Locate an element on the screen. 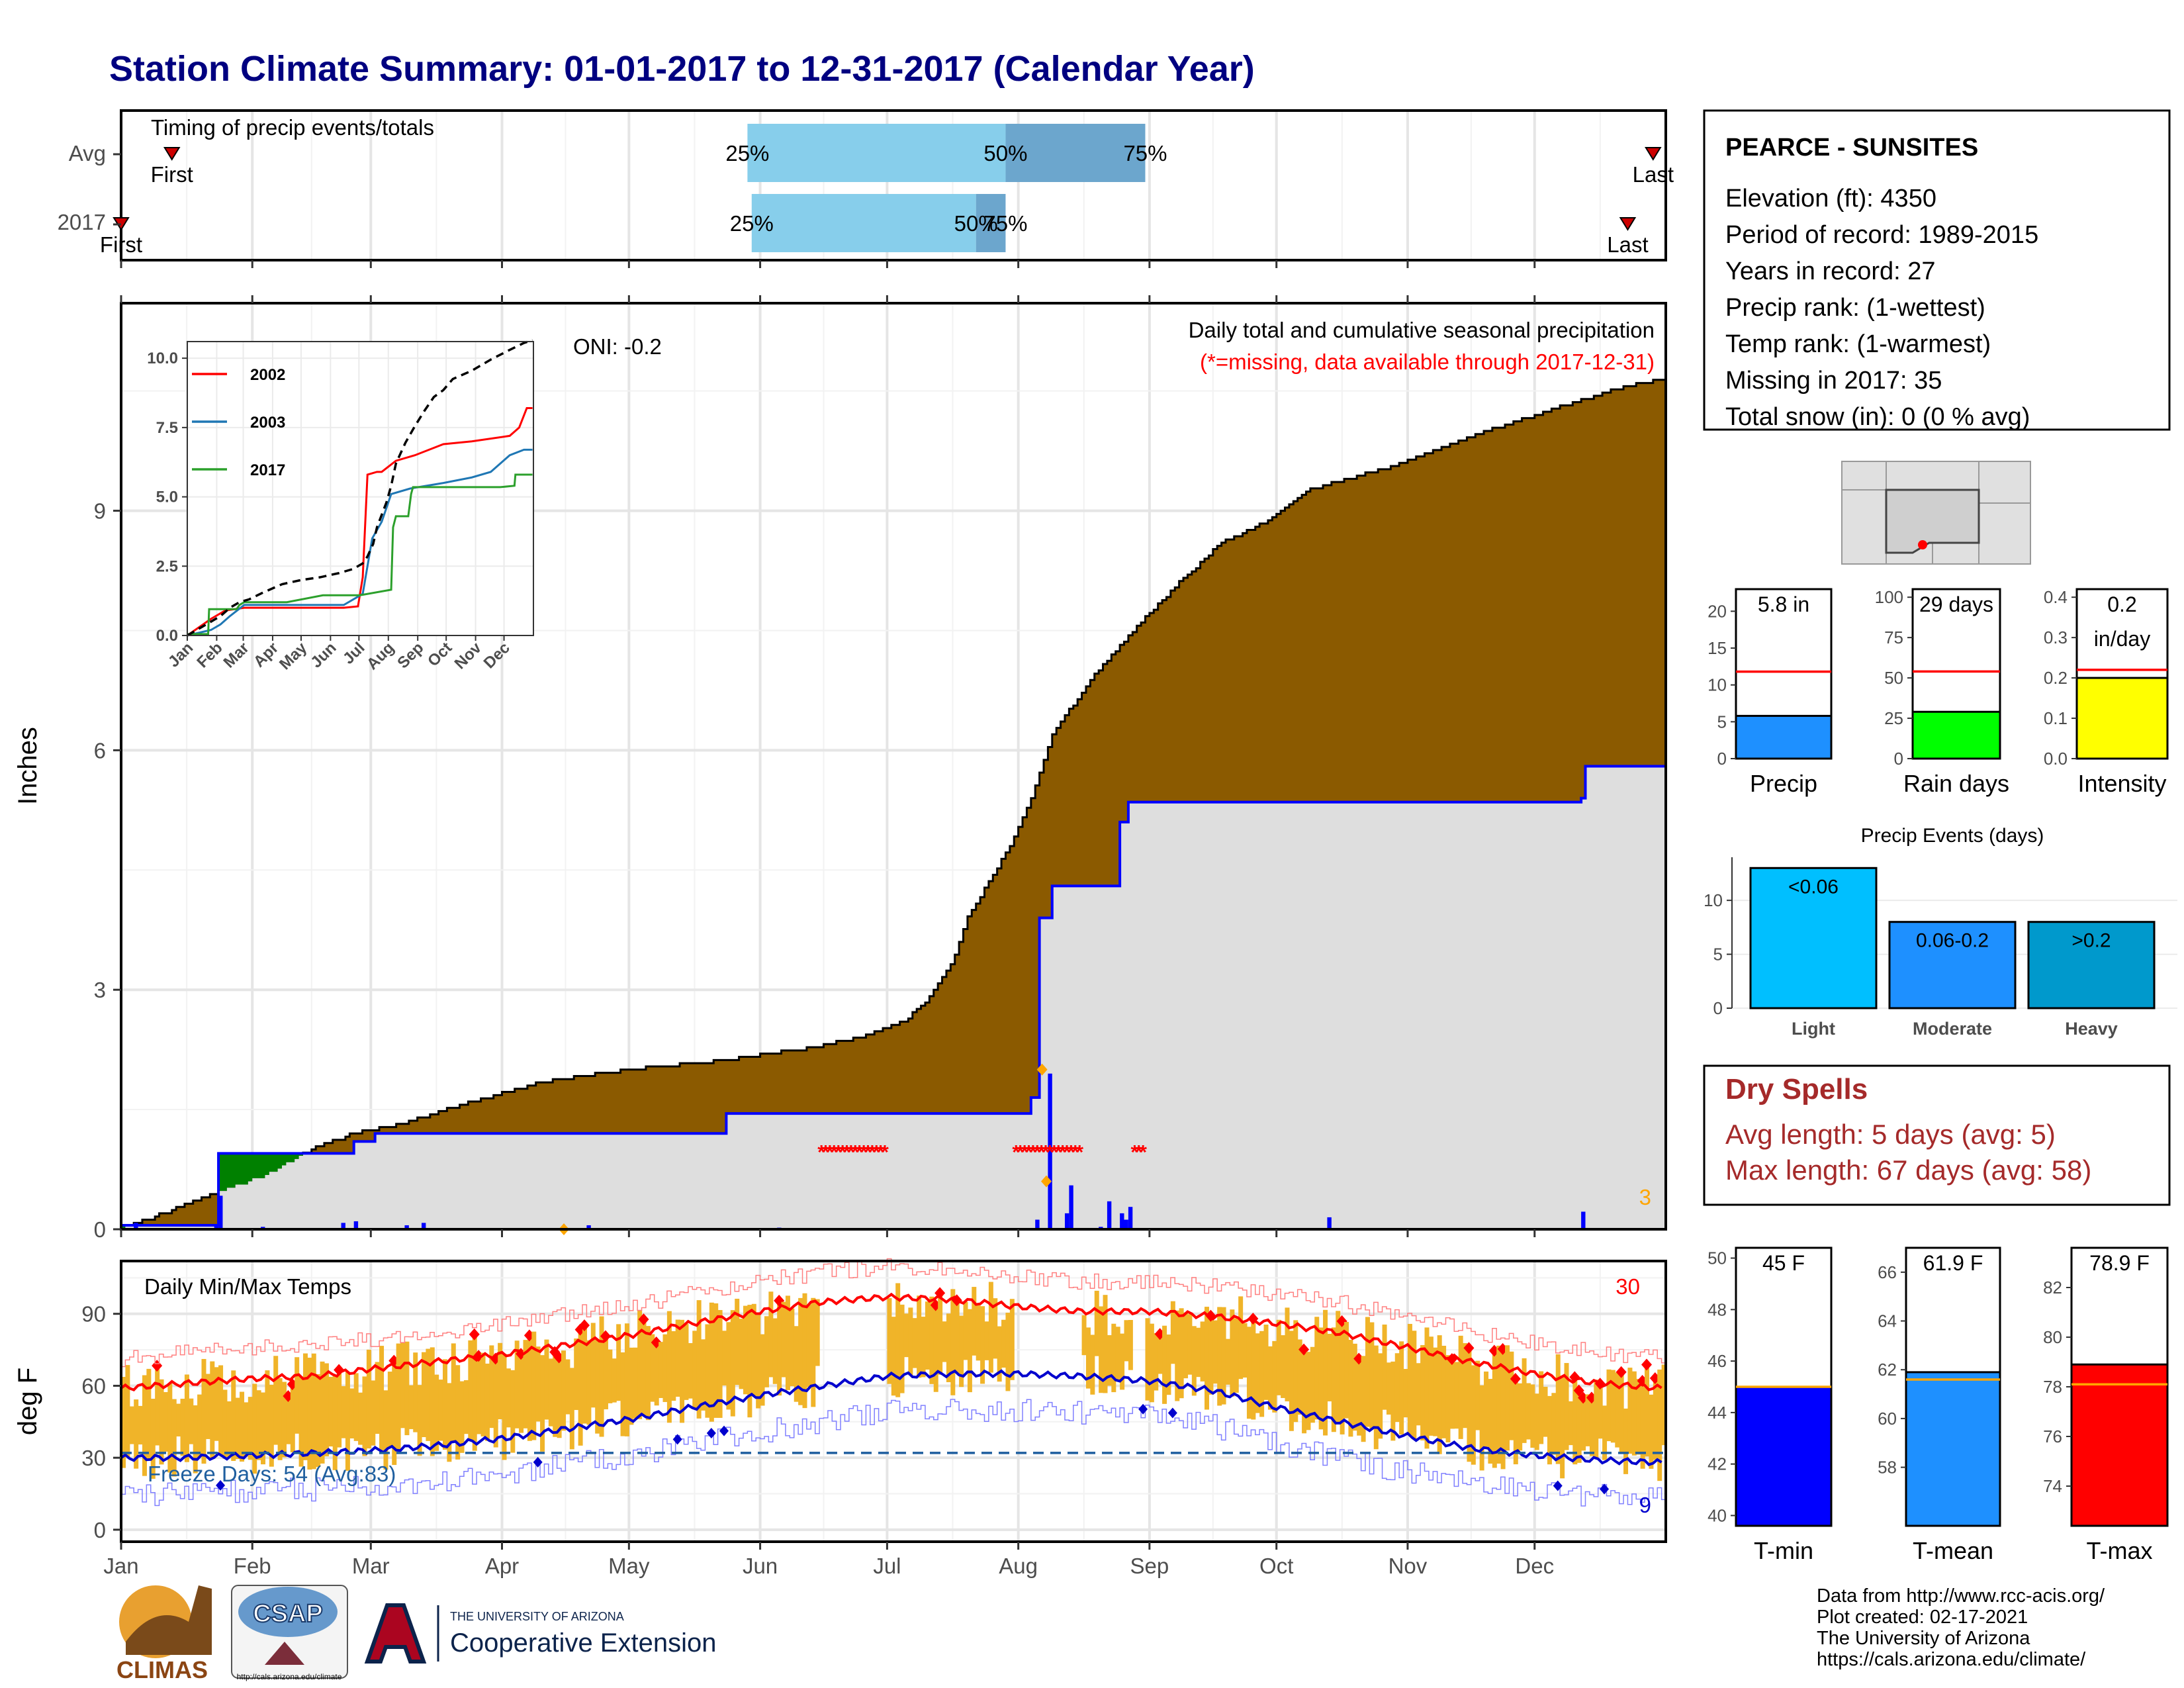  timing-last-label: Last is located at coordinates (1653, 174).